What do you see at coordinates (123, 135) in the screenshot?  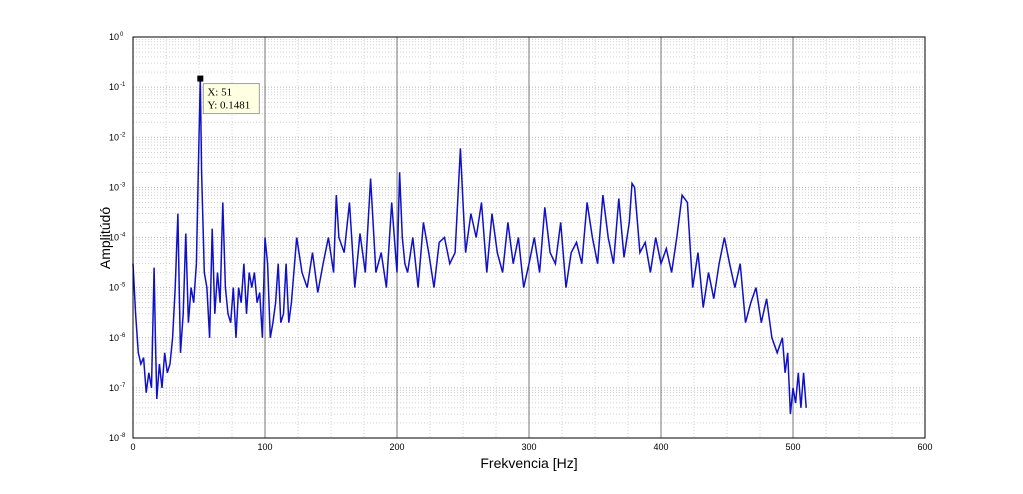 I see `y-tick-exponent: -2` at bounding box center [123, 135].